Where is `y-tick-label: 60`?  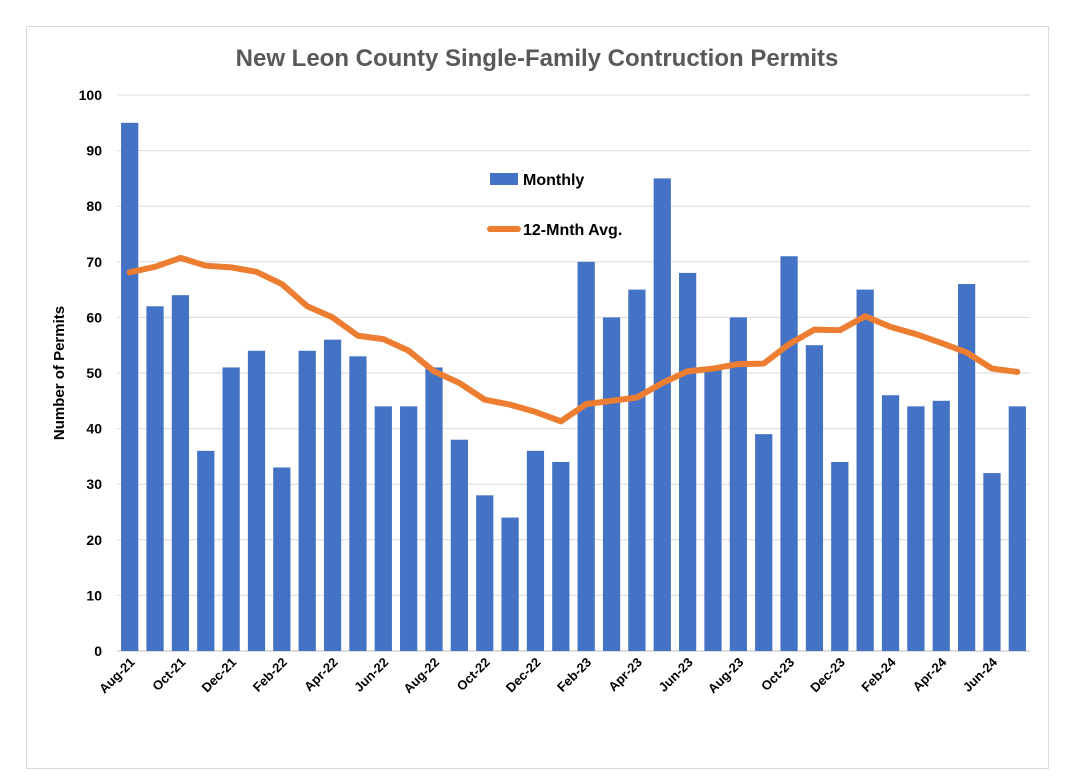
y-tick-label: 60 is located at coordinates (94, 317).